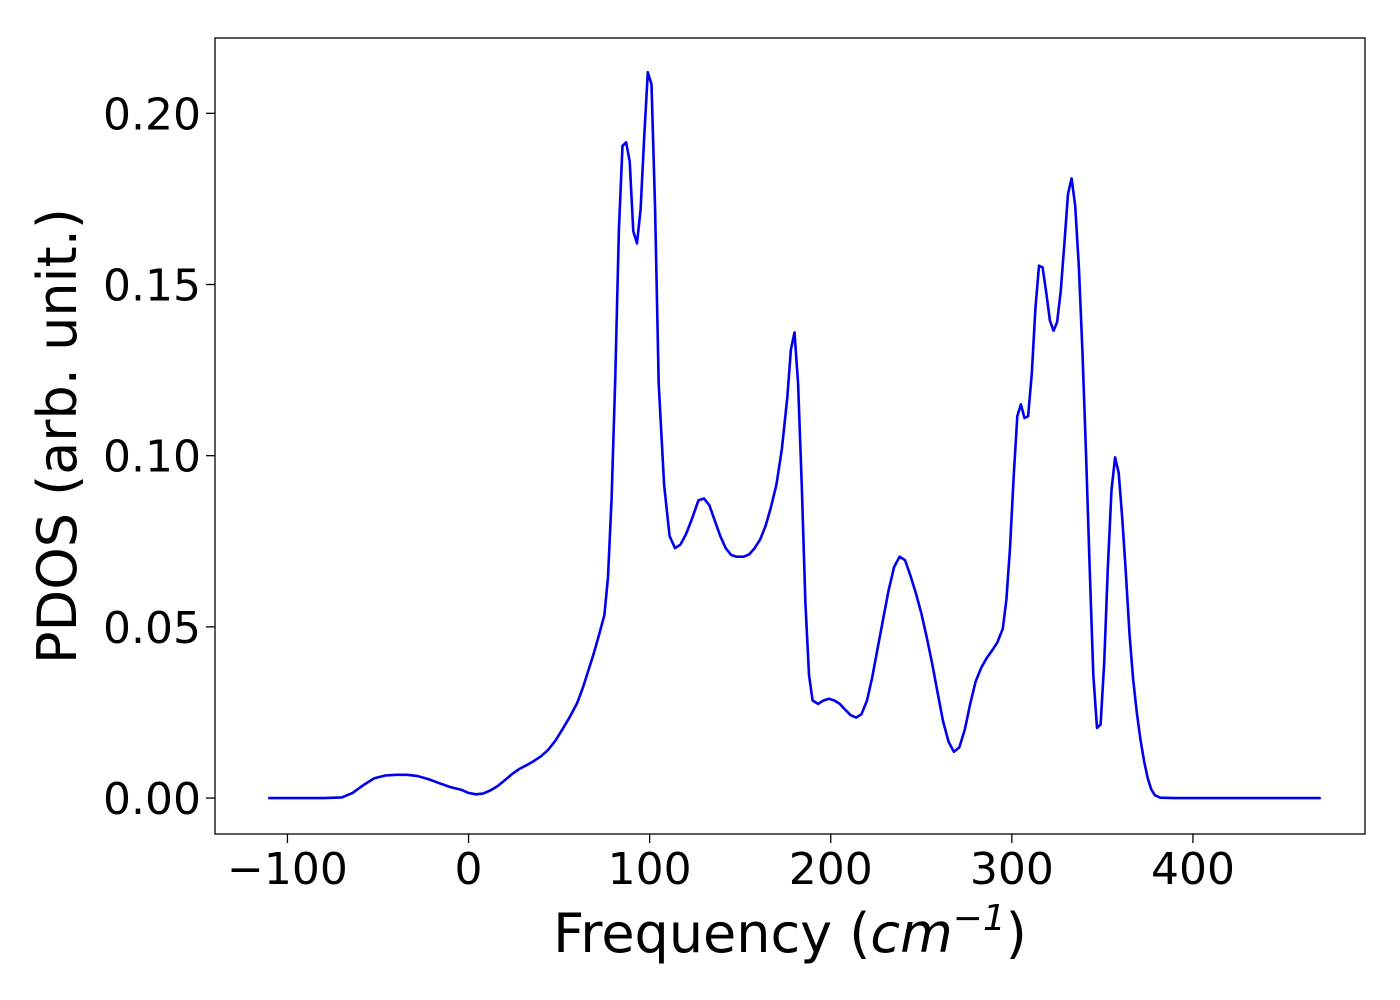 This screenshot has width=1400, height=1000. I want to click on x-tick-label: −100, so click(287, 869).